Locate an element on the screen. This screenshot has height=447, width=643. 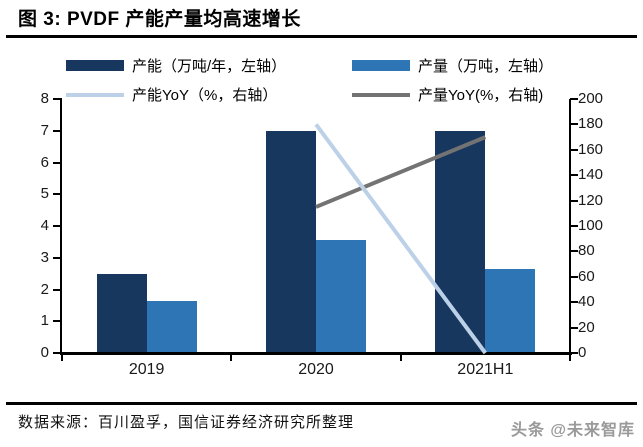
right-axis-tick-label: 80 is located at coordinates (586, 251).